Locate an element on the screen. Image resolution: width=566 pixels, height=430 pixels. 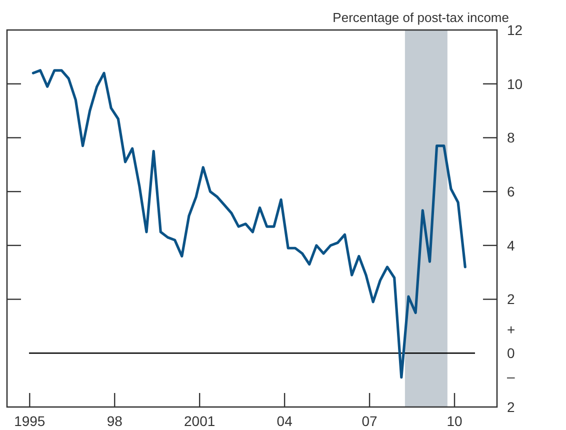
x-tick-label: 07 is located at coordinates (370, 421).